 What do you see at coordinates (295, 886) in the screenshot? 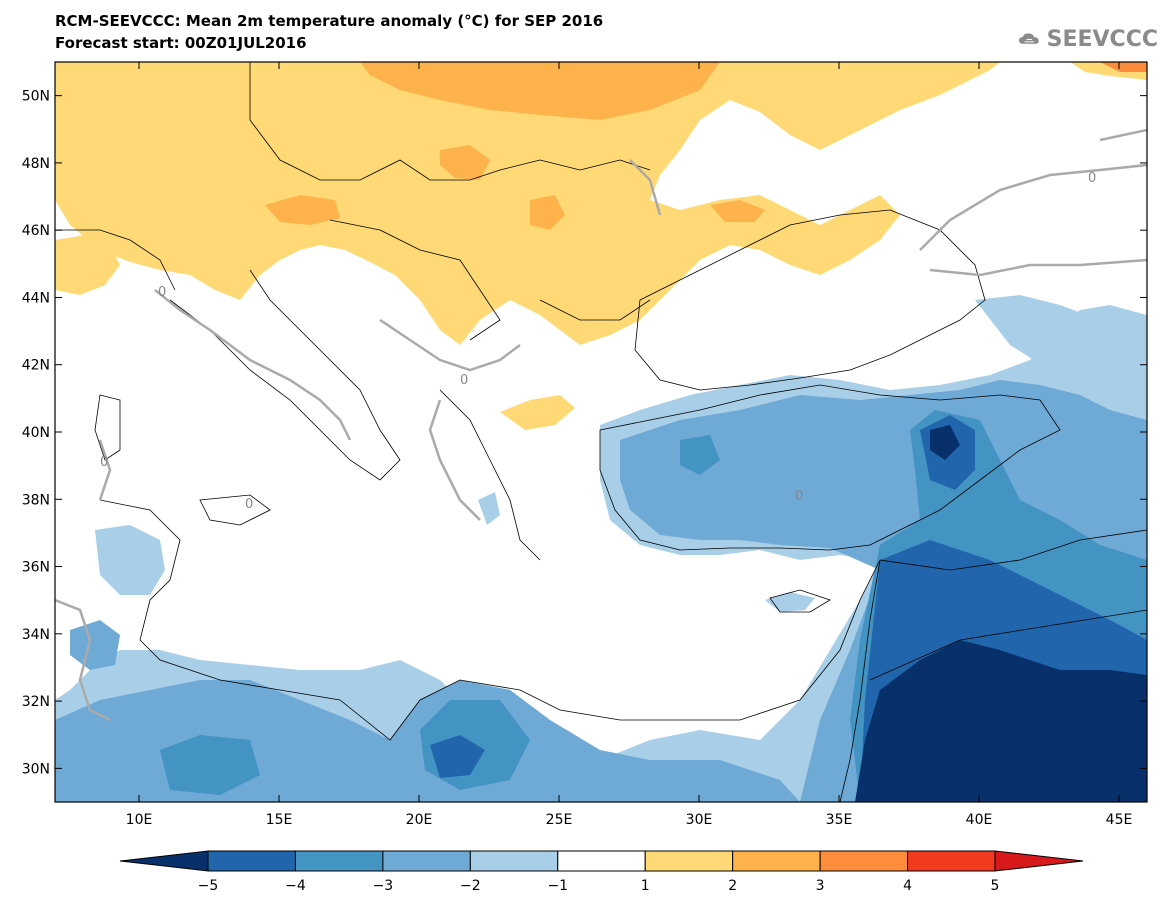
I see `colorbar-label: −4` at bounding box center [295, 886].